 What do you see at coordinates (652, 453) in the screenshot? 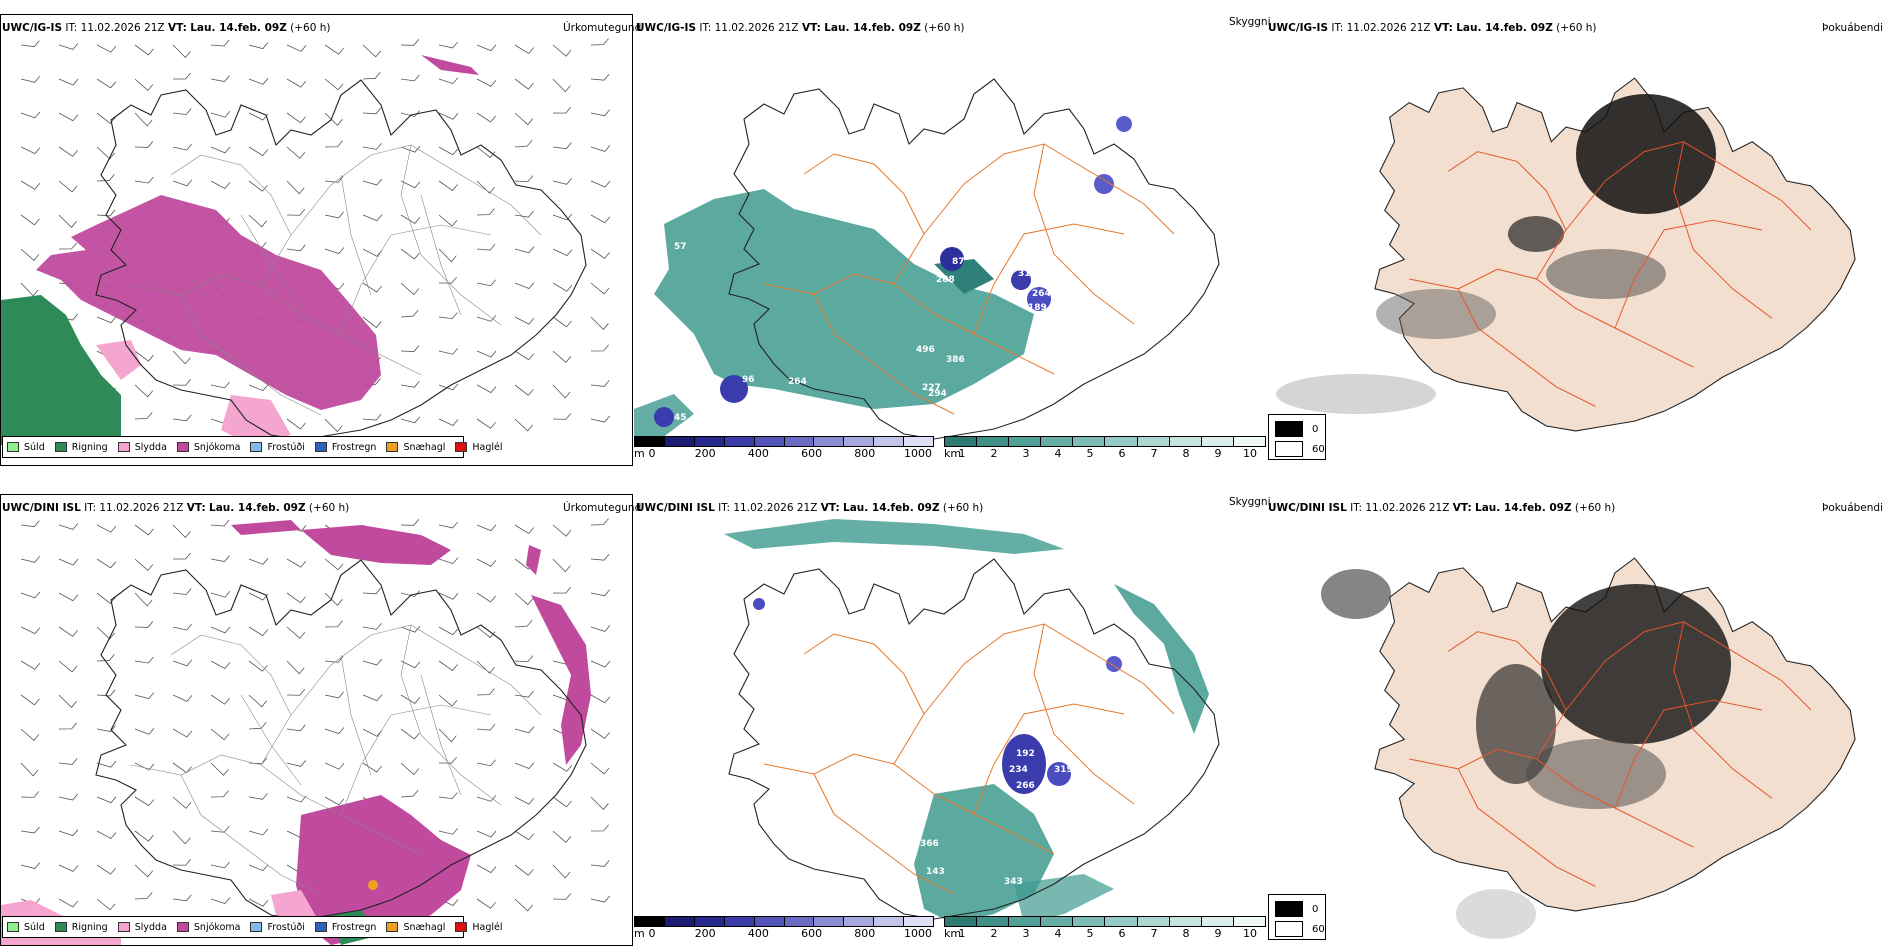
I see `colorbar-tick: 0` at bounding box center [652, 453].